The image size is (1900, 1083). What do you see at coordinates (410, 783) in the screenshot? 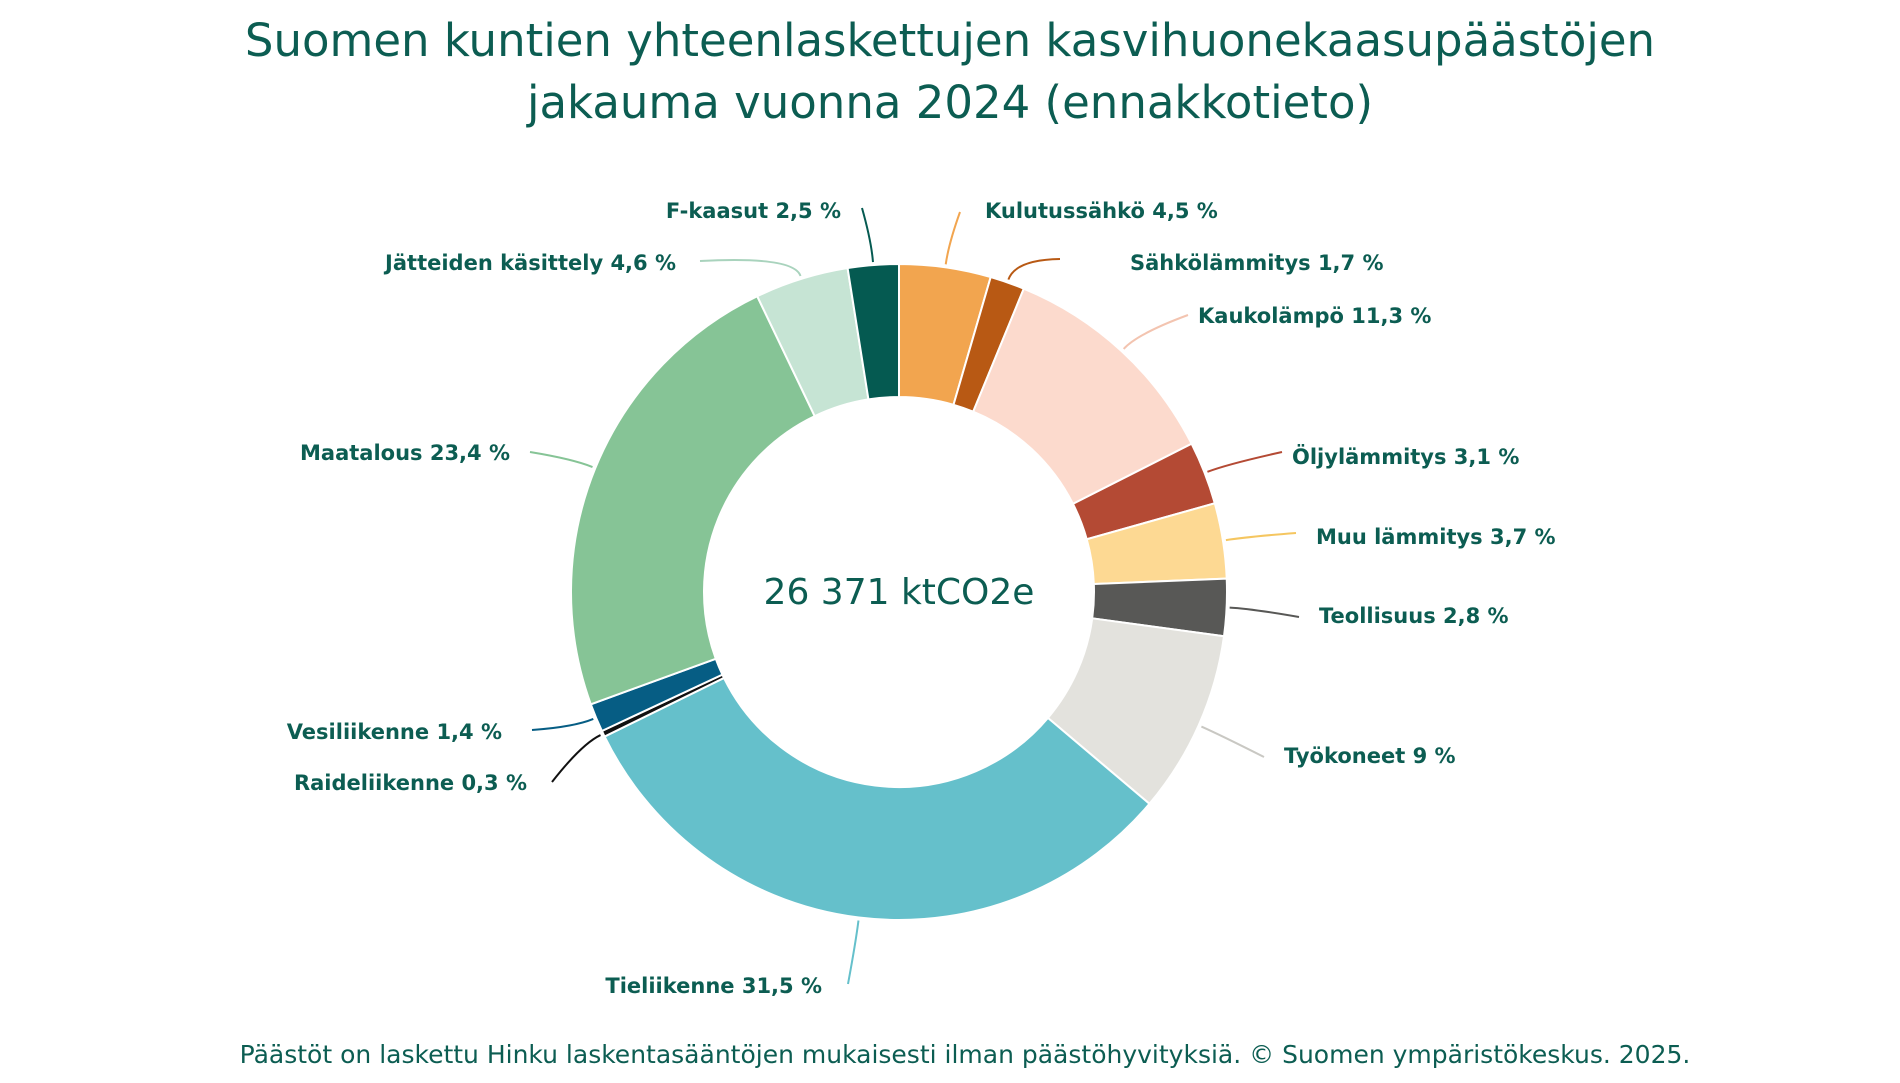
I see `label-raideliikenne: Raideliikenne 0,3 %` at bounding box center [410, 783].